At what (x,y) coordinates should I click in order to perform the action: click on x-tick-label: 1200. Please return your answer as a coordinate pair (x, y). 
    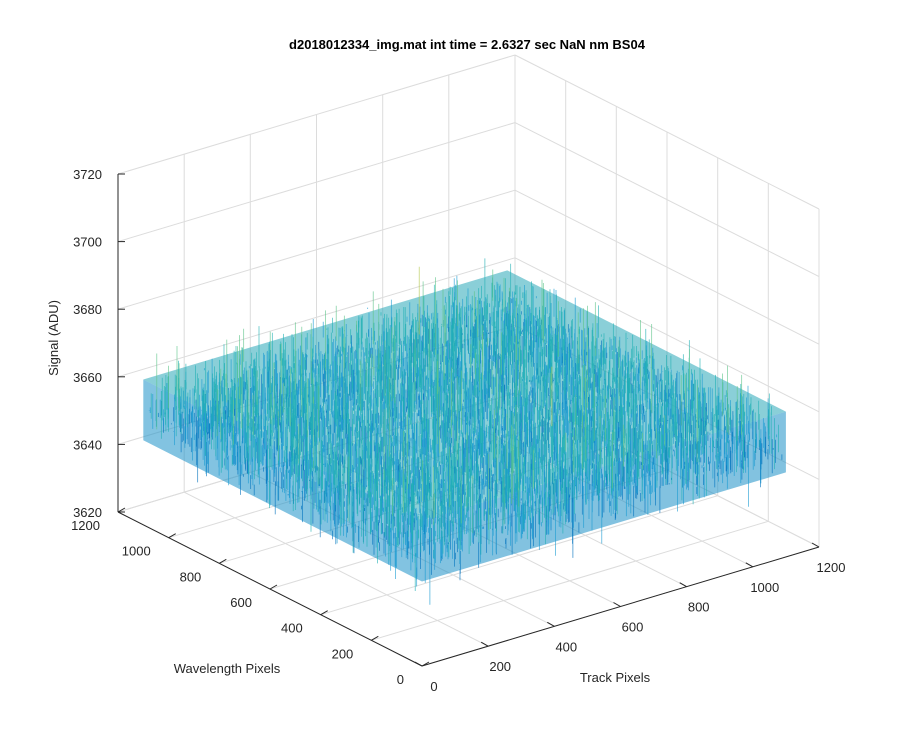
    Looking at the image, I should click on (831, 567).